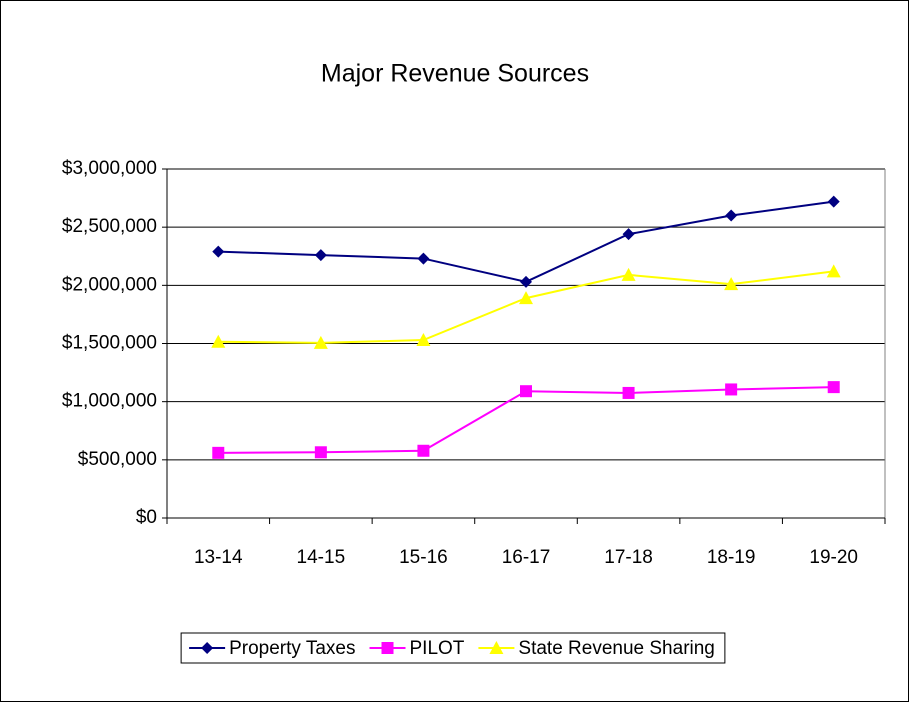 This screenshot has width=910, height=703. What do you see at coordinates (423, 557) in the screenshot?
I see `x-tick-label: 15-16` at bounding box center [423, 557].